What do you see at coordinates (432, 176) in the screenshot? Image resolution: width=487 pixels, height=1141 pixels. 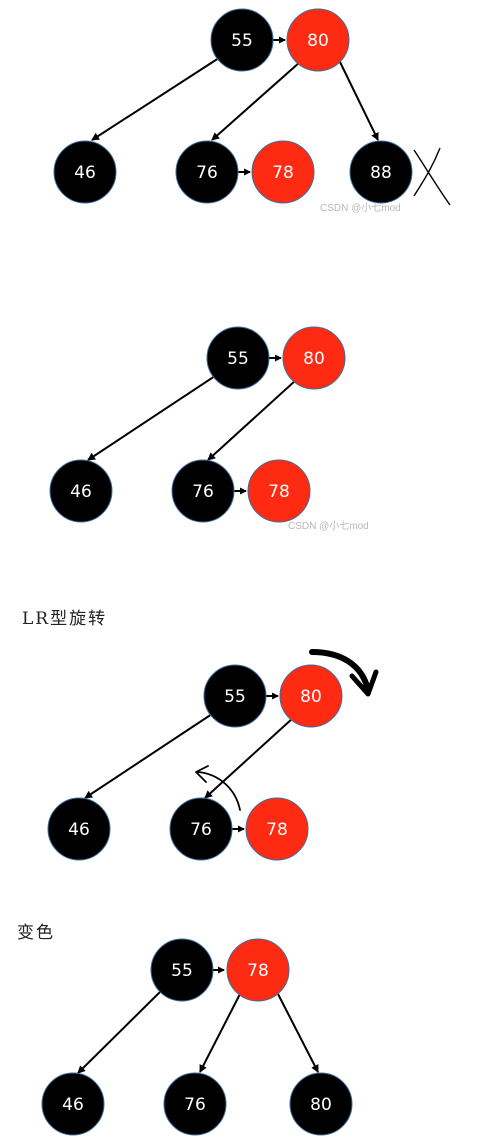 I see `delete-x-mark` at bounding box center [432, 176].